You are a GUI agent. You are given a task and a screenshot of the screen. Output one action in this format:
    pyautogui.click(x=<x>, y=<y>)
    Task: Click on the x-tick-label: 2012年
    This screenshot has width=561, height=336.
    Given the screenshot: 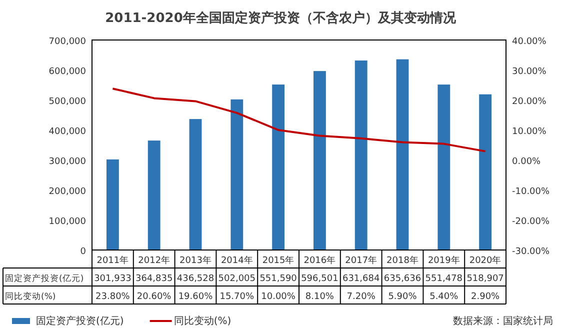 What is the action you would take?
    pyautogui.click(x=154, y=260)
    